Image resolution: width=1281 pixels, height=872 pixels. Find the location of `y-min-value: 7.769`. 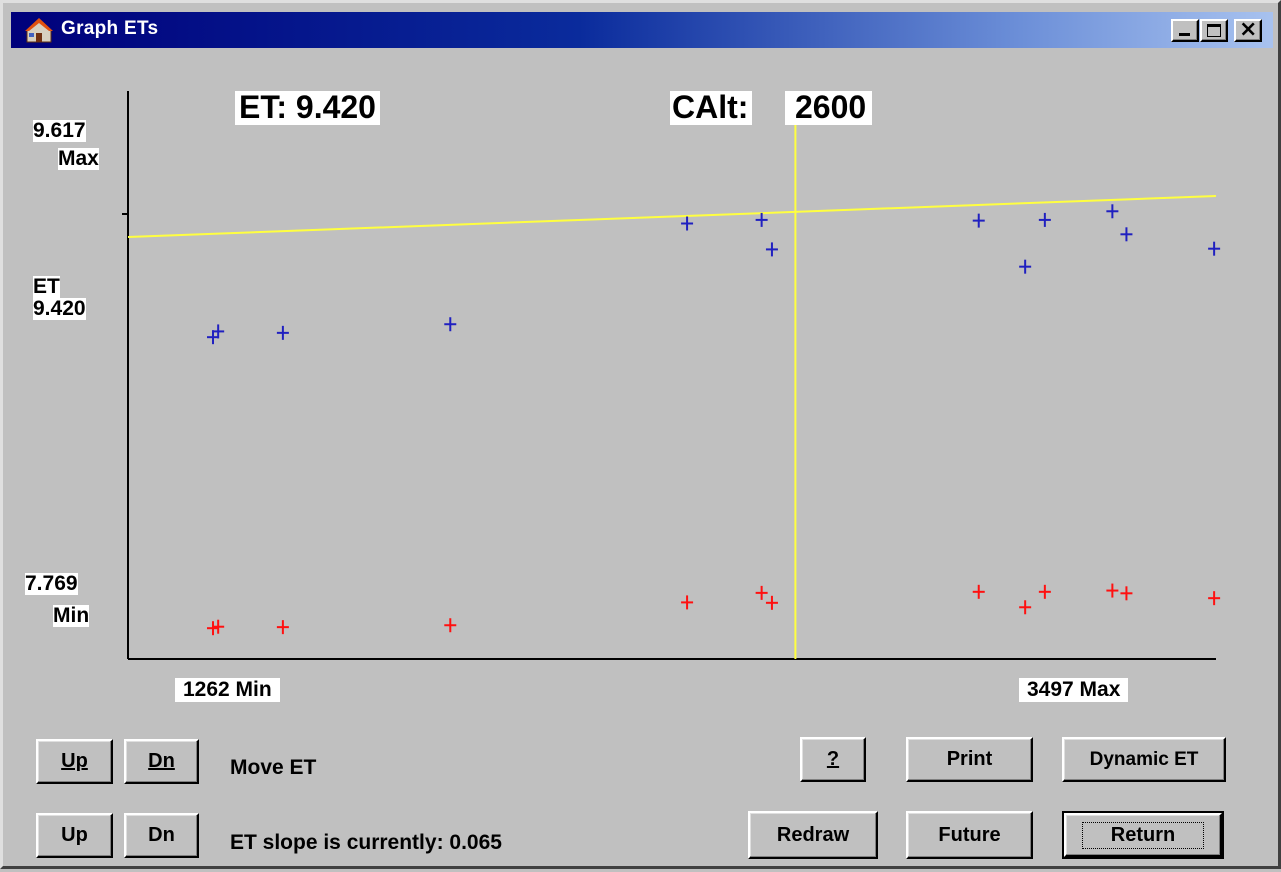

y-min-value: 7.769 is located at coordinates (51, 584).